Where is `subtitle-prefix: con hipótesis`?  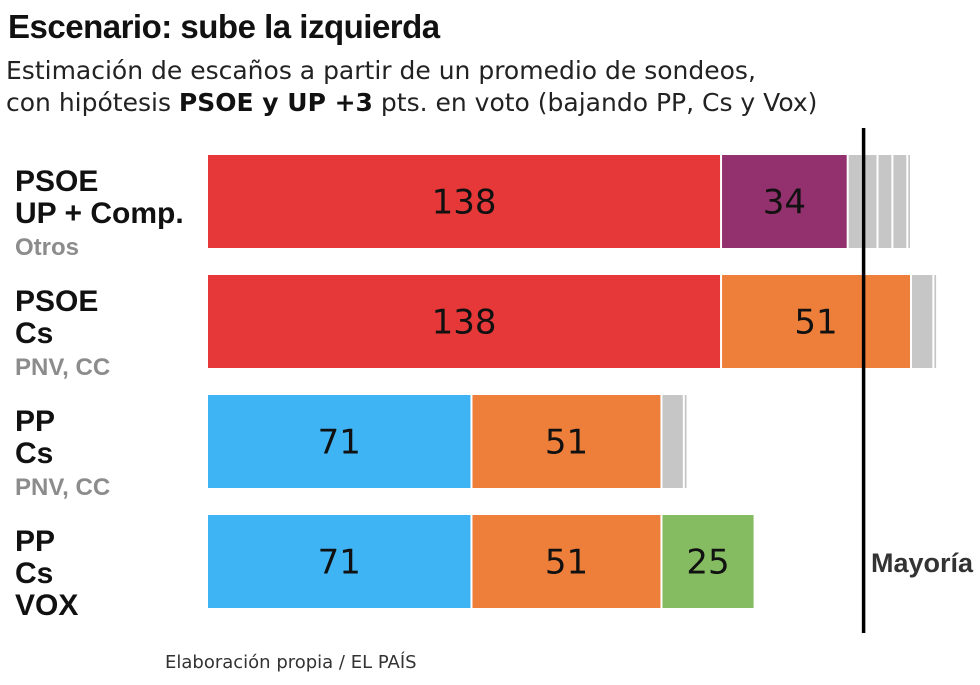
subtitle-prefix: con hipótesis is located at coordinates (92, 102).